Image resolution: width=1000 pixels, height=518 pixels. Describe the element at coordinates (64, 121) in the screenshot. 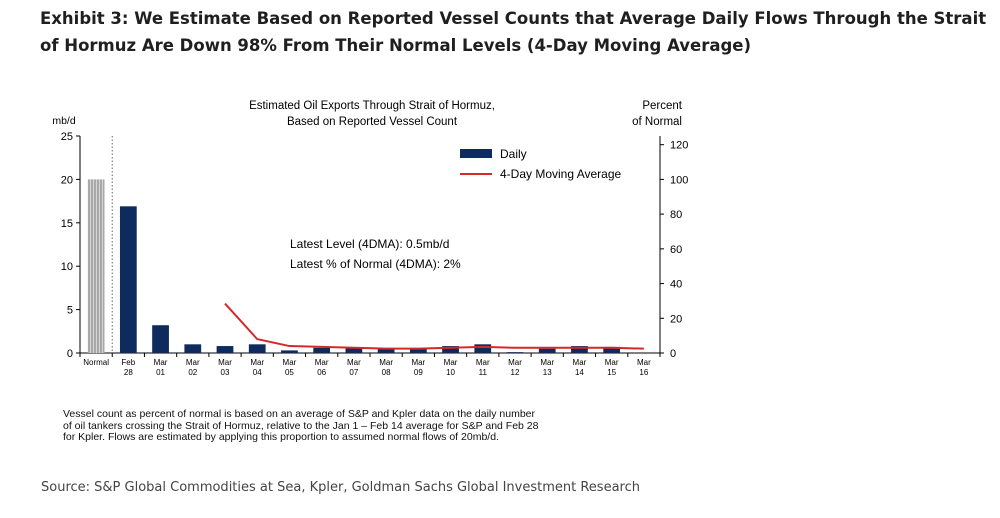

I see `y-axis-label: mb/d` at that location.